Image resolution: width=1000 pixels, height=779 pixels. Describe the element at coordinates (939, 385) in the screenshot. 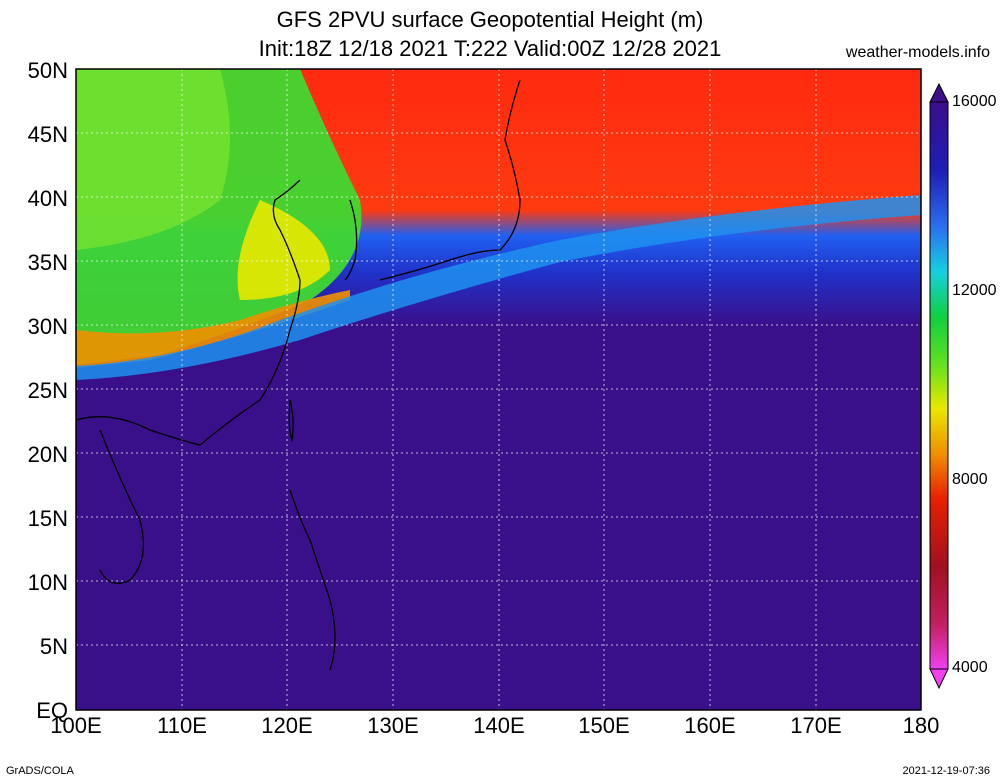

I see `colorbar` at that location.